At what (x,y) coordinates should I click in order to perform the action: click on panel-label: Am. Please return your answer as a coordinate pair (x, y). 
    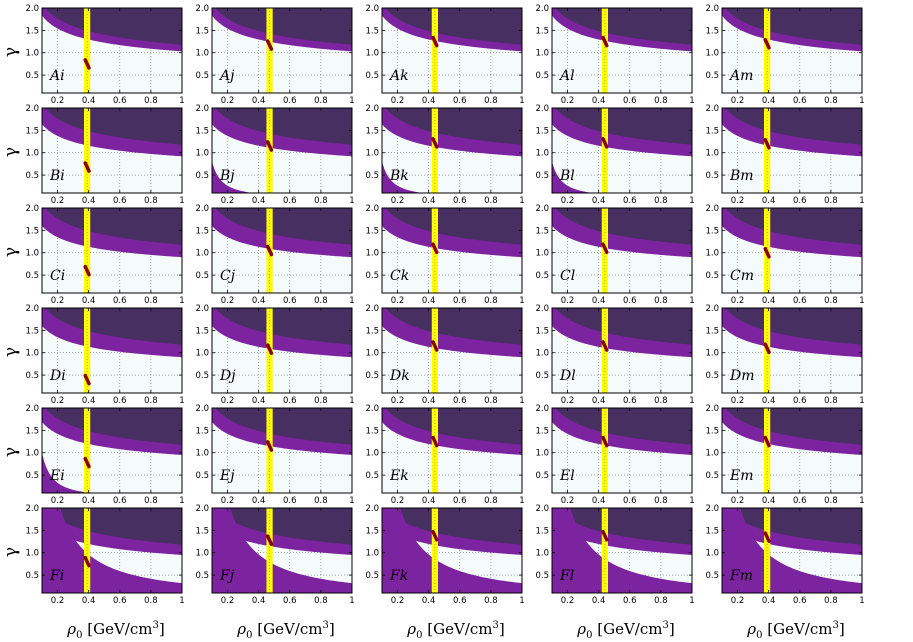
    Looking at the image, I should click on (740, 76).